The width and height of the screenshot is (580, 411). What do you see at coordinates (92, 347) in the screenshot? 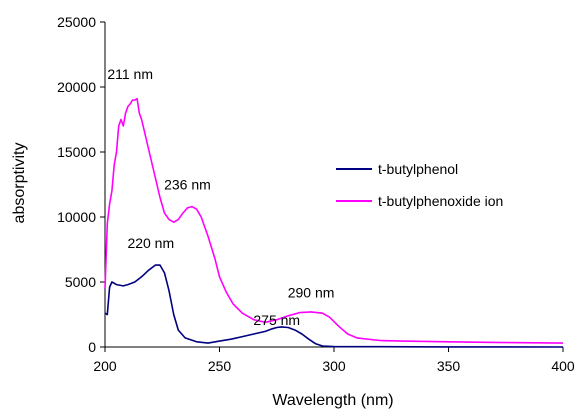
I see `y-tick-label: 0` at bounding box center [92, 347].